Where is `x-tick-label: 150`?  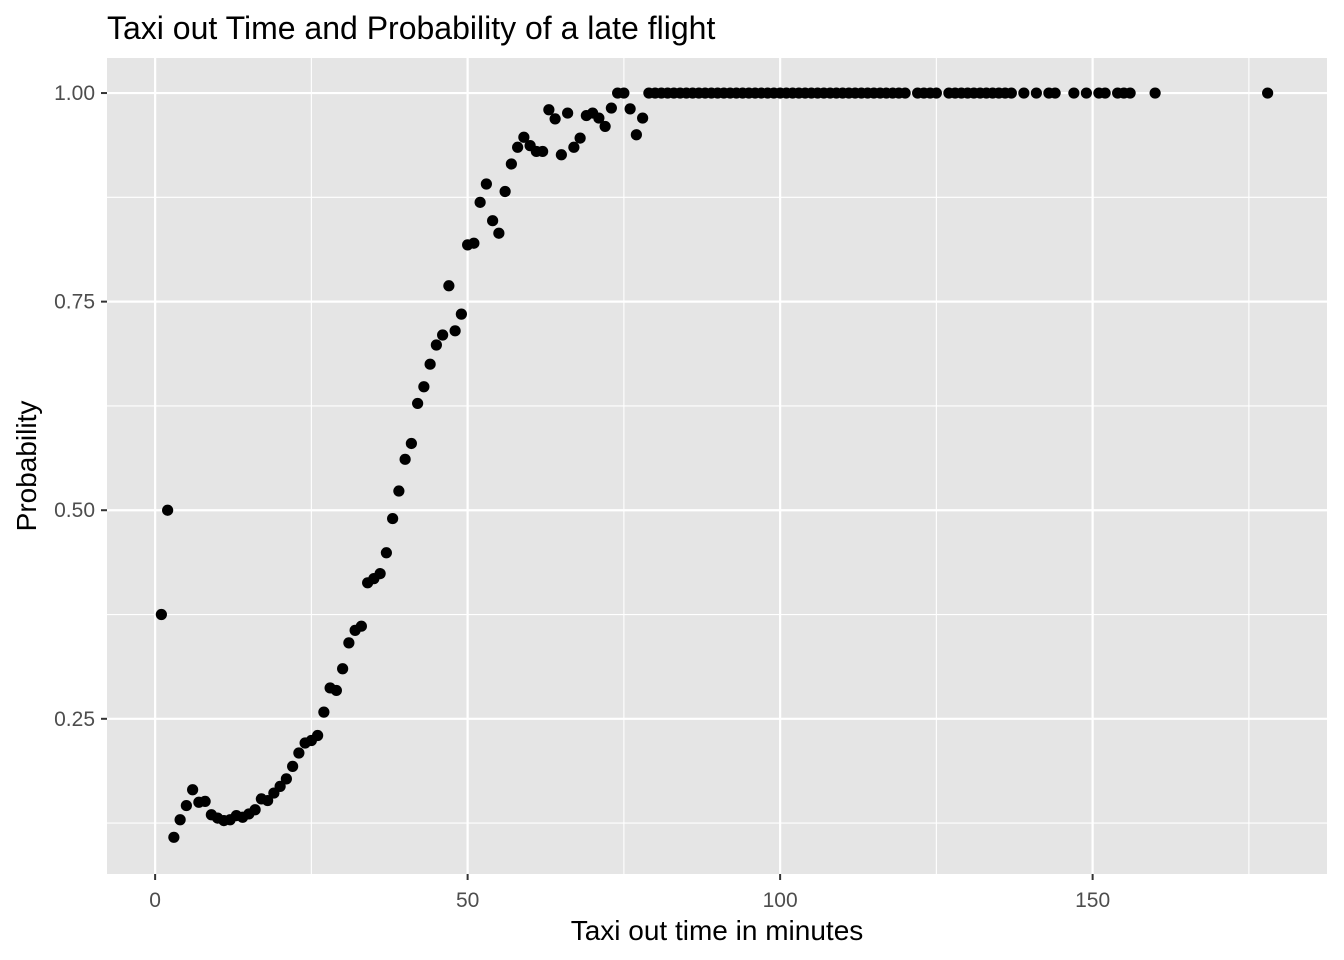
x-tick-label: 150 is located at coordinates (1092, 900).